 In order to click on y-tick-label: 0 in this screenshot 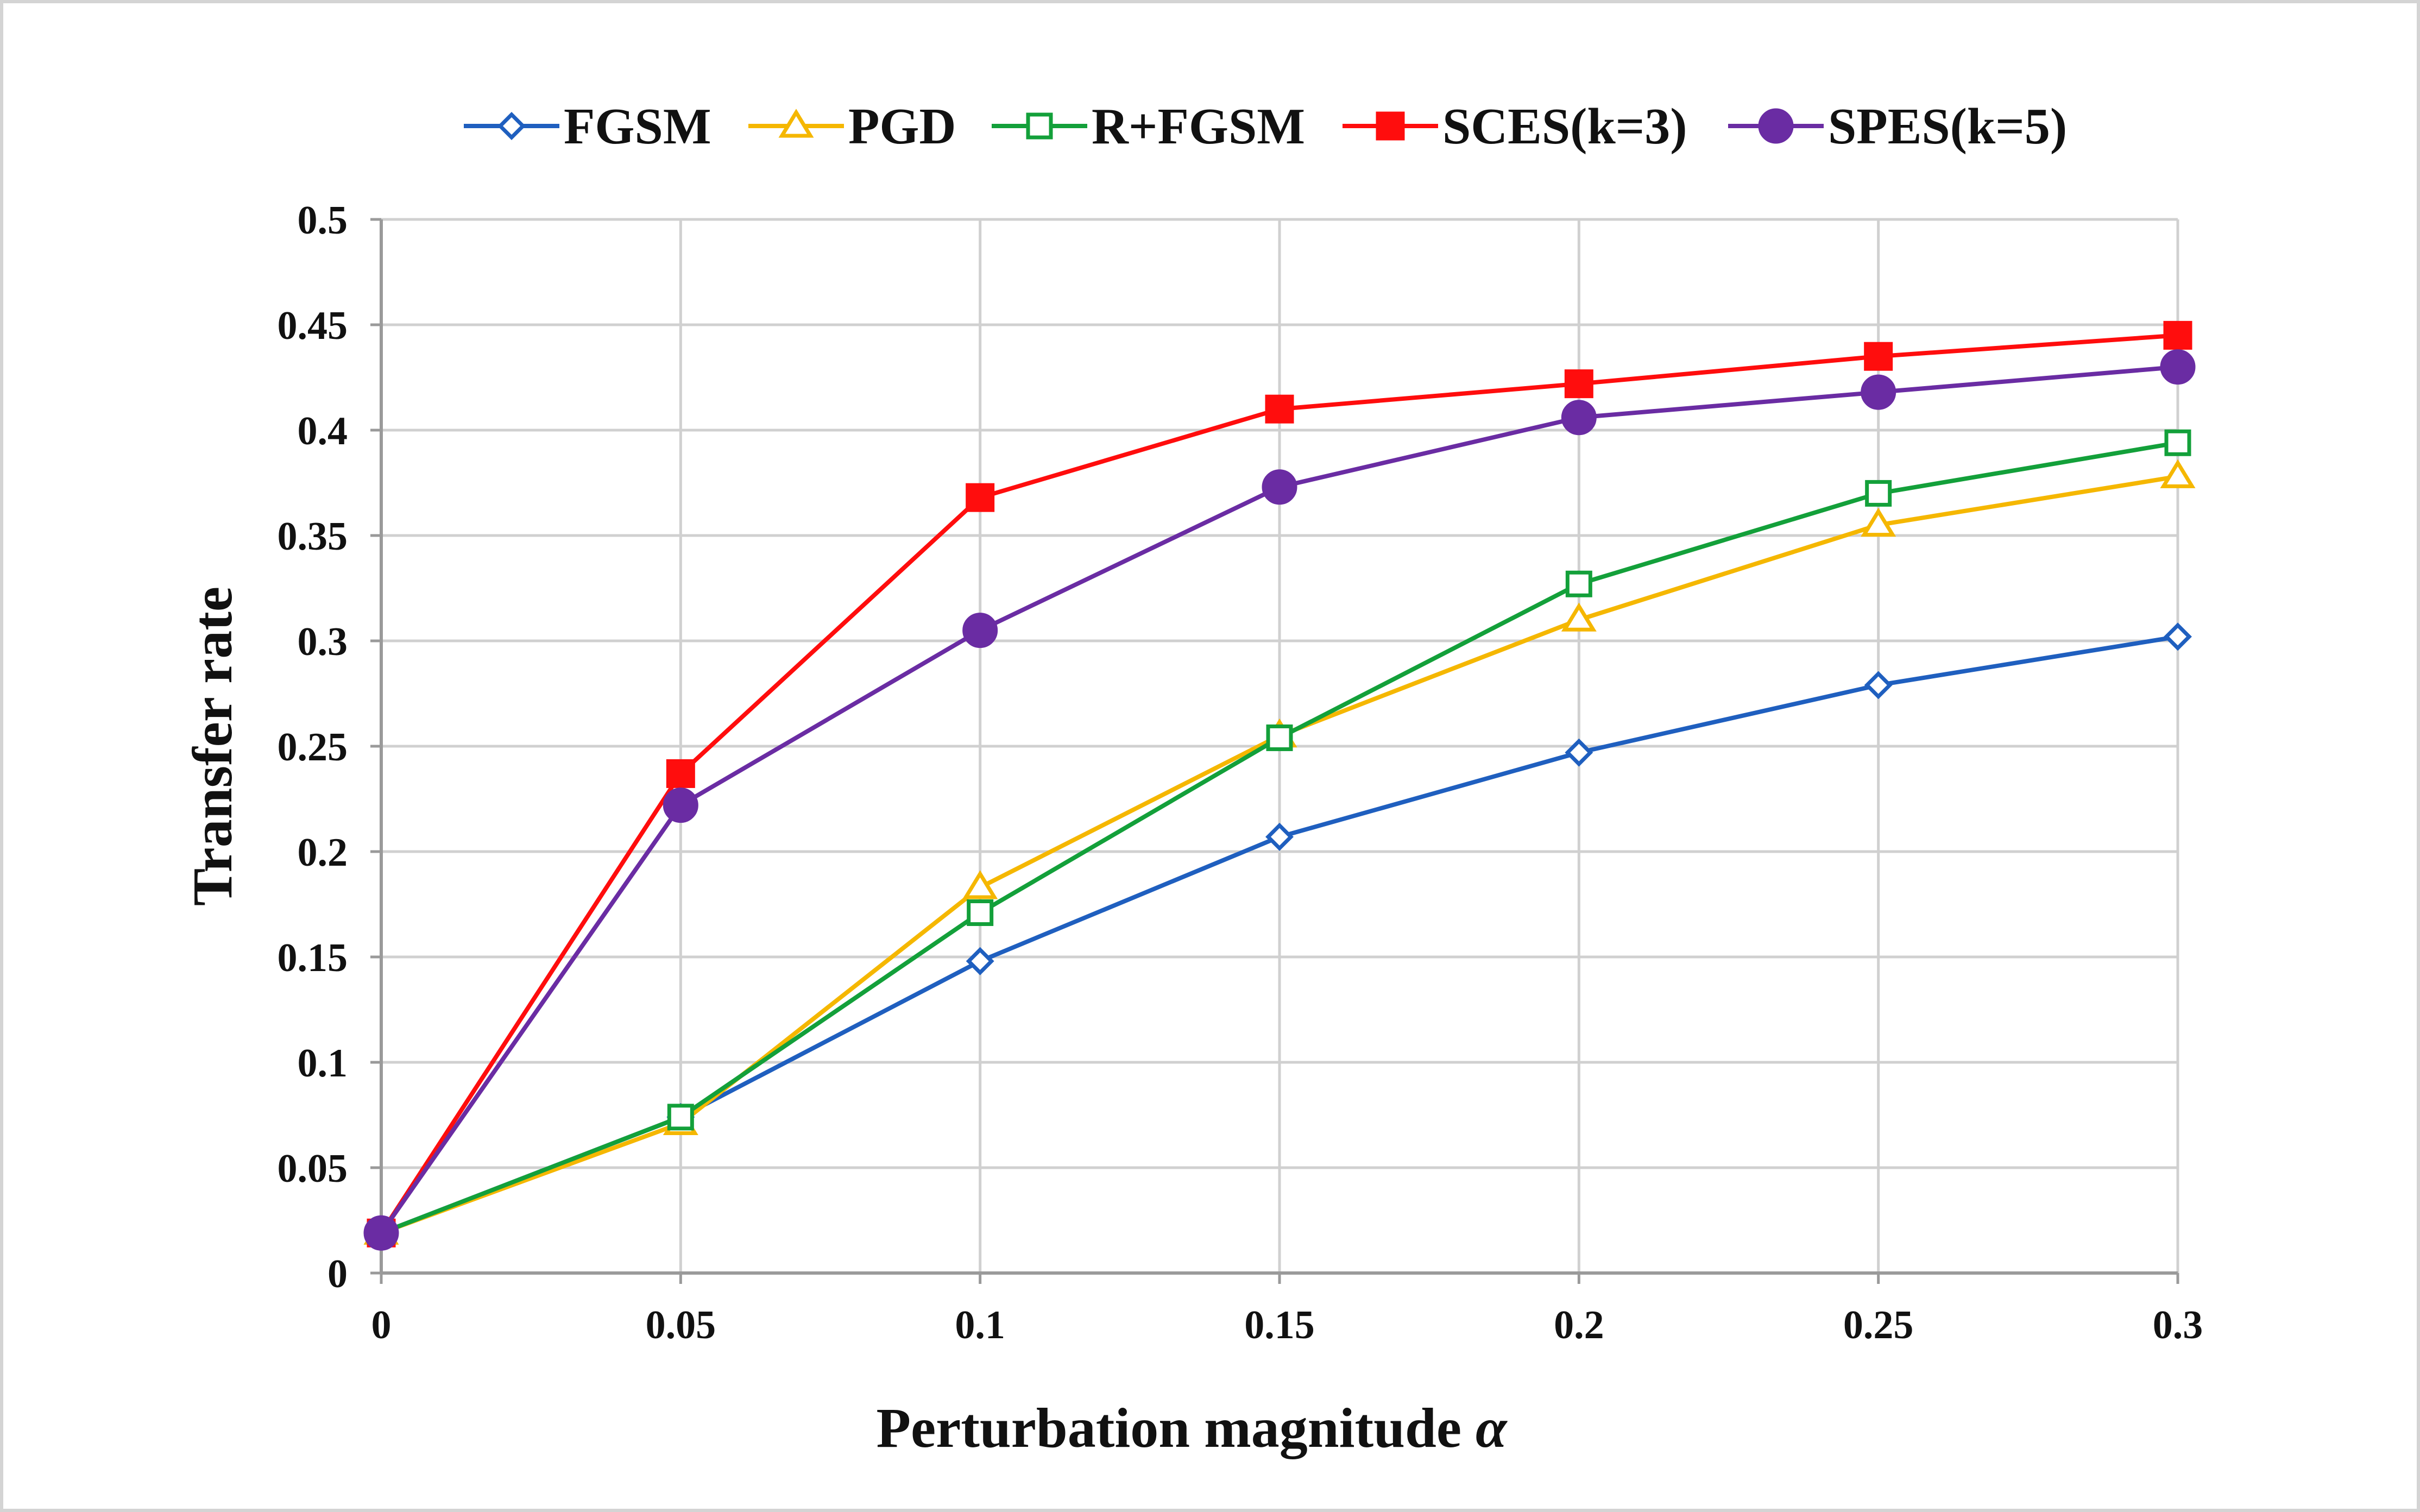, I will do `click(337, 1274)`.